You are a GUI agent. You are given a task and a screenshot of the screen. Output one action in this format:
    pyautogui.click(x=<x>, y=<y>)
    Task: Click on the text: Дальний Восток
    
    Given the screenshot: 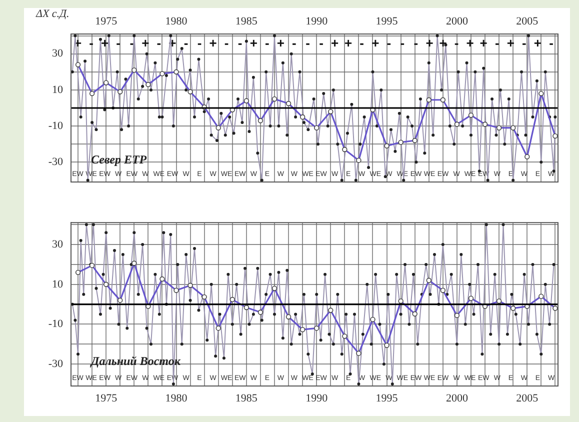 What is the action you would take?
    pyautogui.click(x=136, y=361)
    